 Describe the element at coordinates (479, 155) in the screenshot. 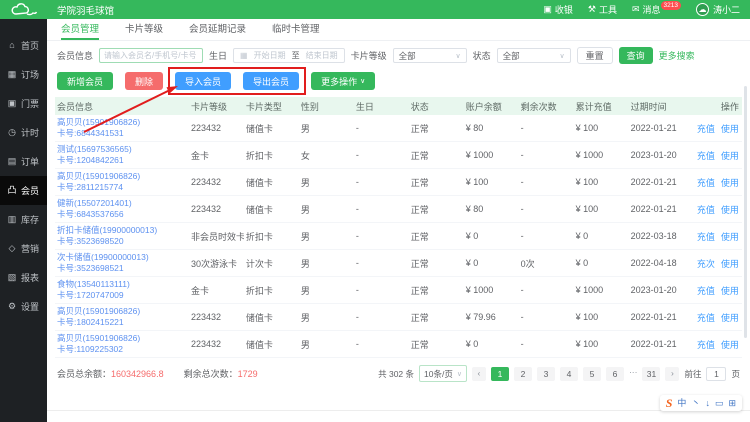

I see `cell-account-balance: ¥ 1000` at that location.